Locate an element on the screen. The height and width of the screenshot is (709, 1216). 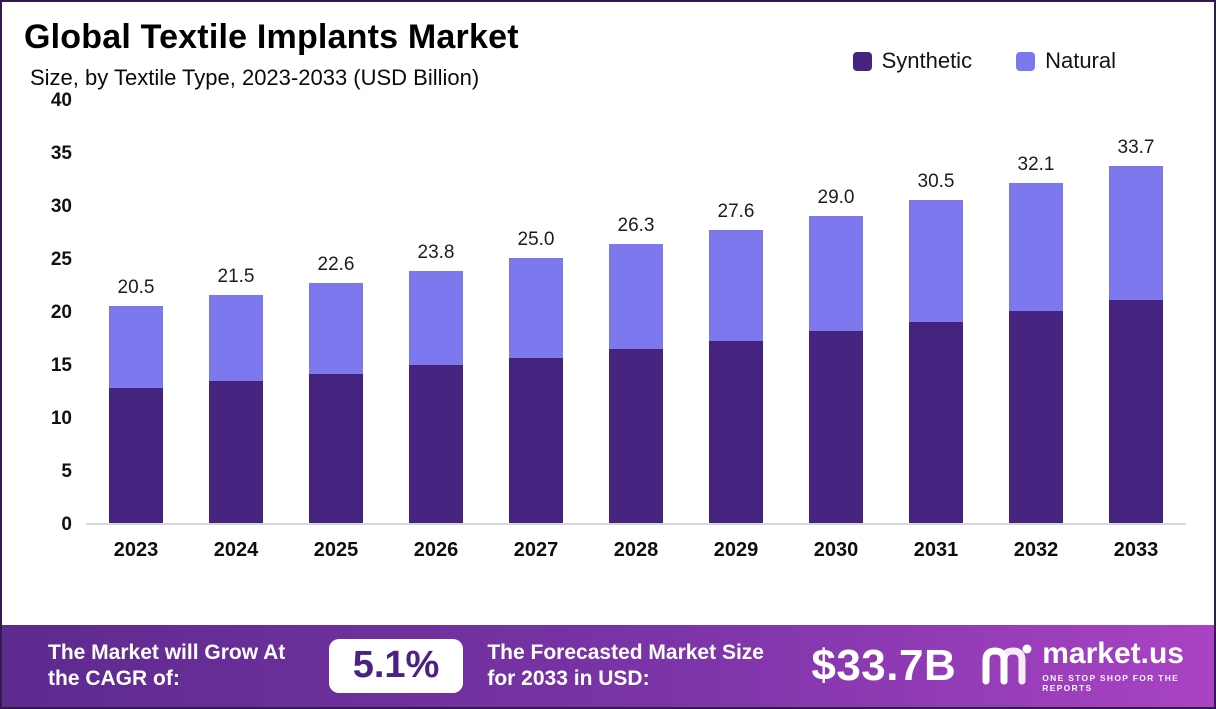
bar-column: 33.7 is located at coordinates (1136, 312).